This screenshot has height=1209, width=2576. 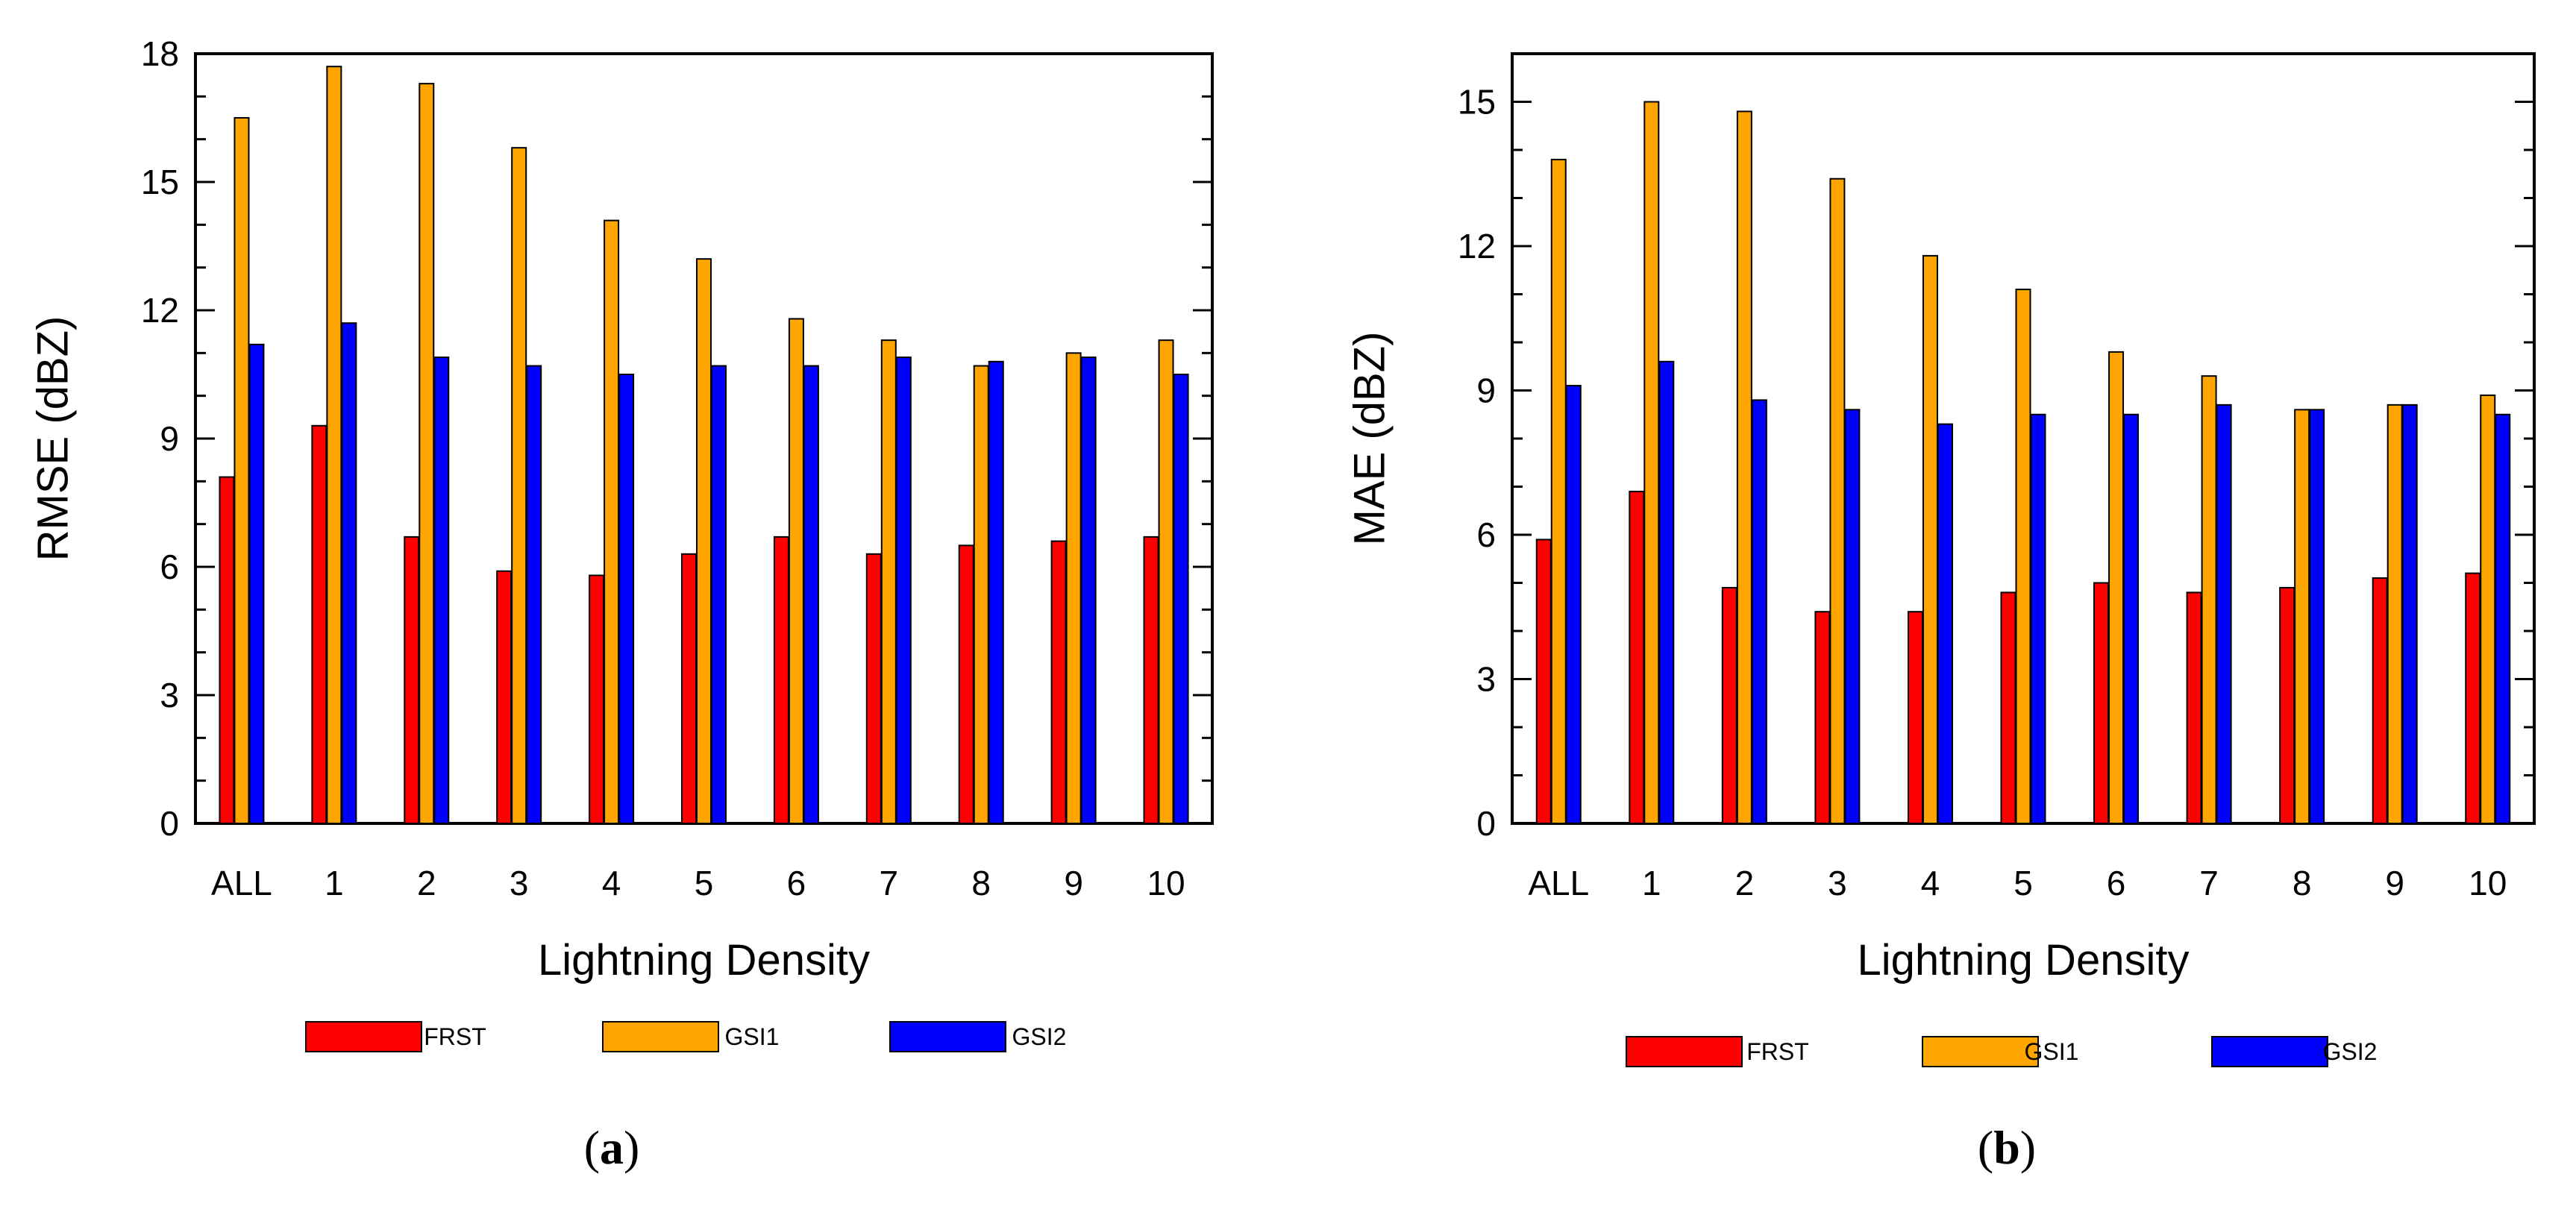 I want to click on panel-caption: (b), so click(x=2007, y=1147).